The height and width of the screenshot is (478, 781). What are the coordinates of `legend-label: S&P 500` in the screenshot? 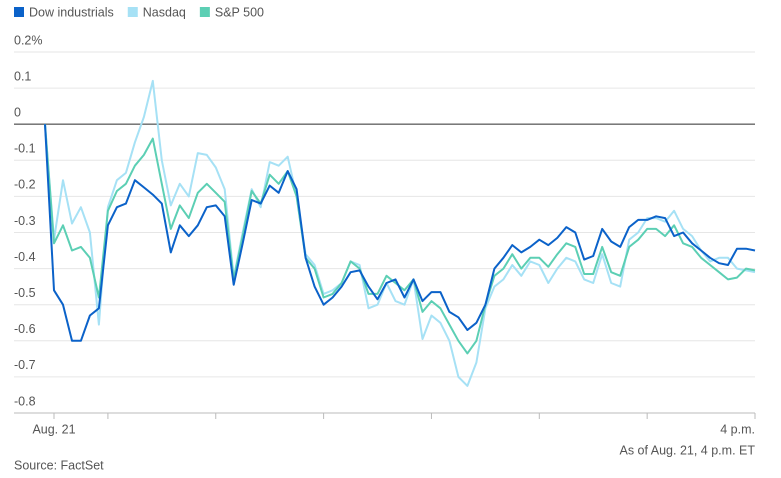 It's located at (239, 12).